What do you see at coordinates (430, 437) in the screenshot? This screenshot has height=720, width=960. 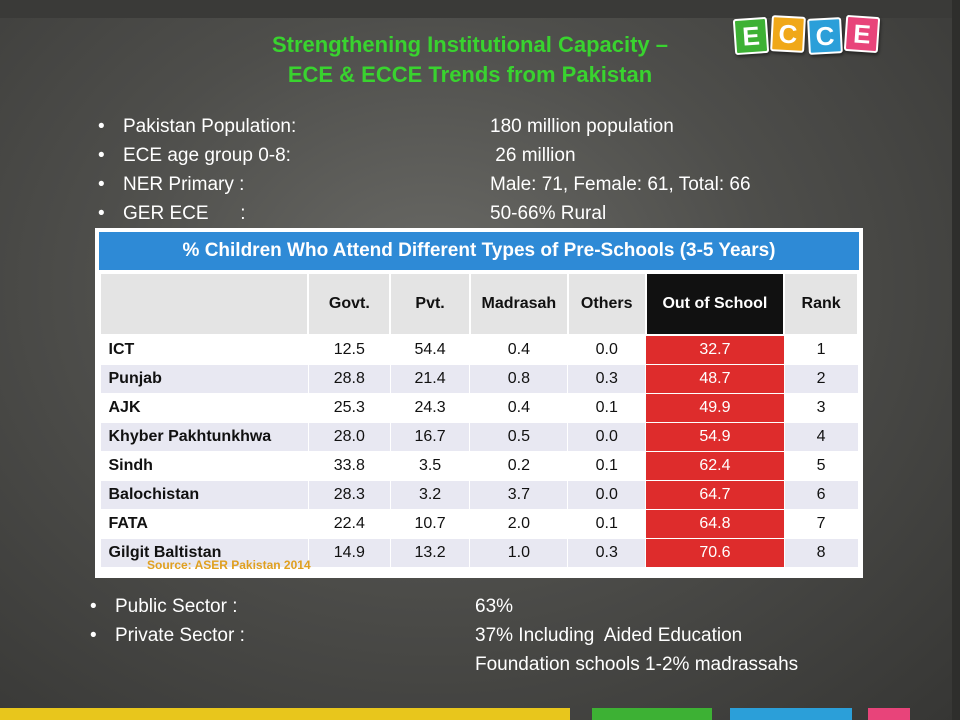 I see `cell-pvt: 16.7` at bounding box center [430, 437].